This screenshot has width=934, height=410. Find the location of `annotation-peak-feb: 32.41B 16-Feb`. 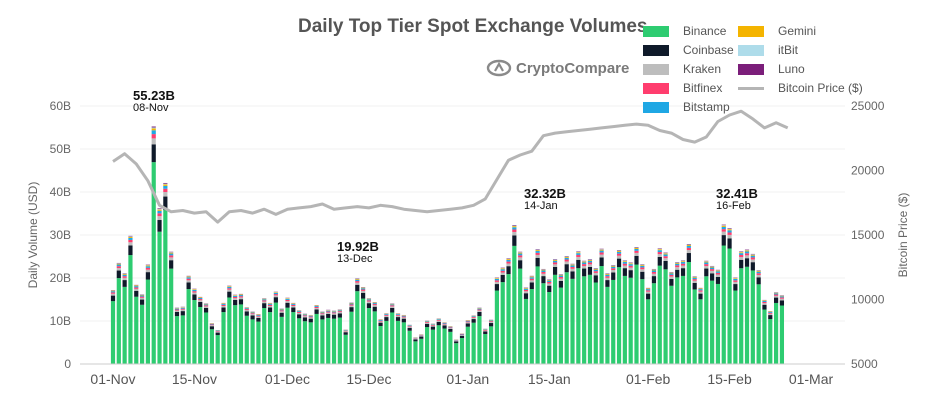

annotation-peak-feb: 32.41B 16-Feb is located at coordinates (737, 199).